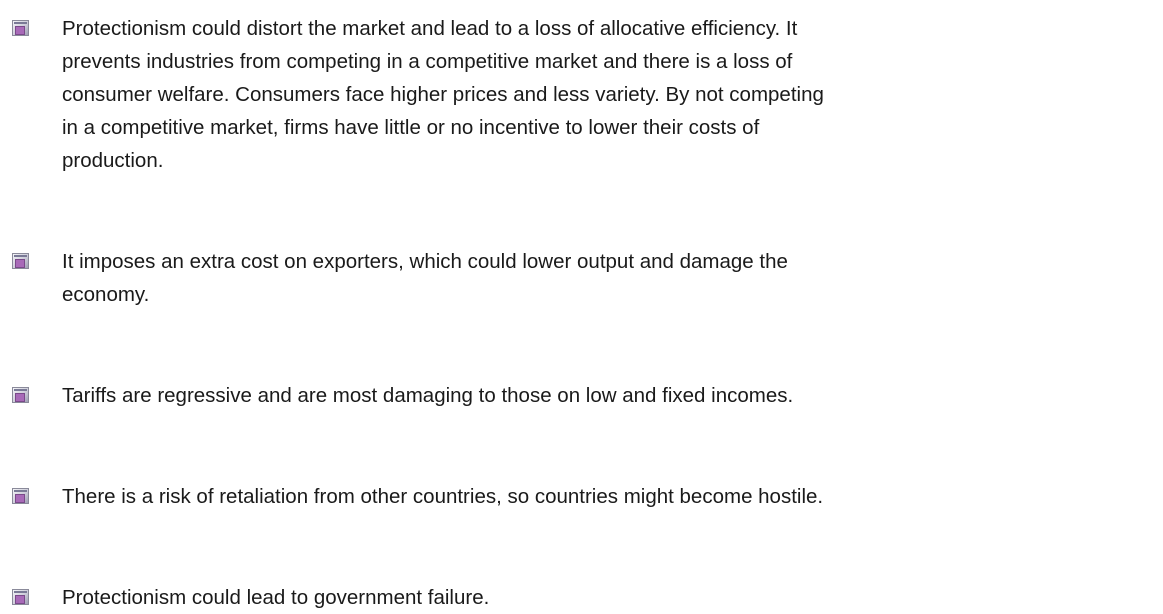 The height and width of the screenshot is (614, 1163). Describe the element at coordinates (113, 160) in the screenshot. I see `bullet-text: production.` at that location.